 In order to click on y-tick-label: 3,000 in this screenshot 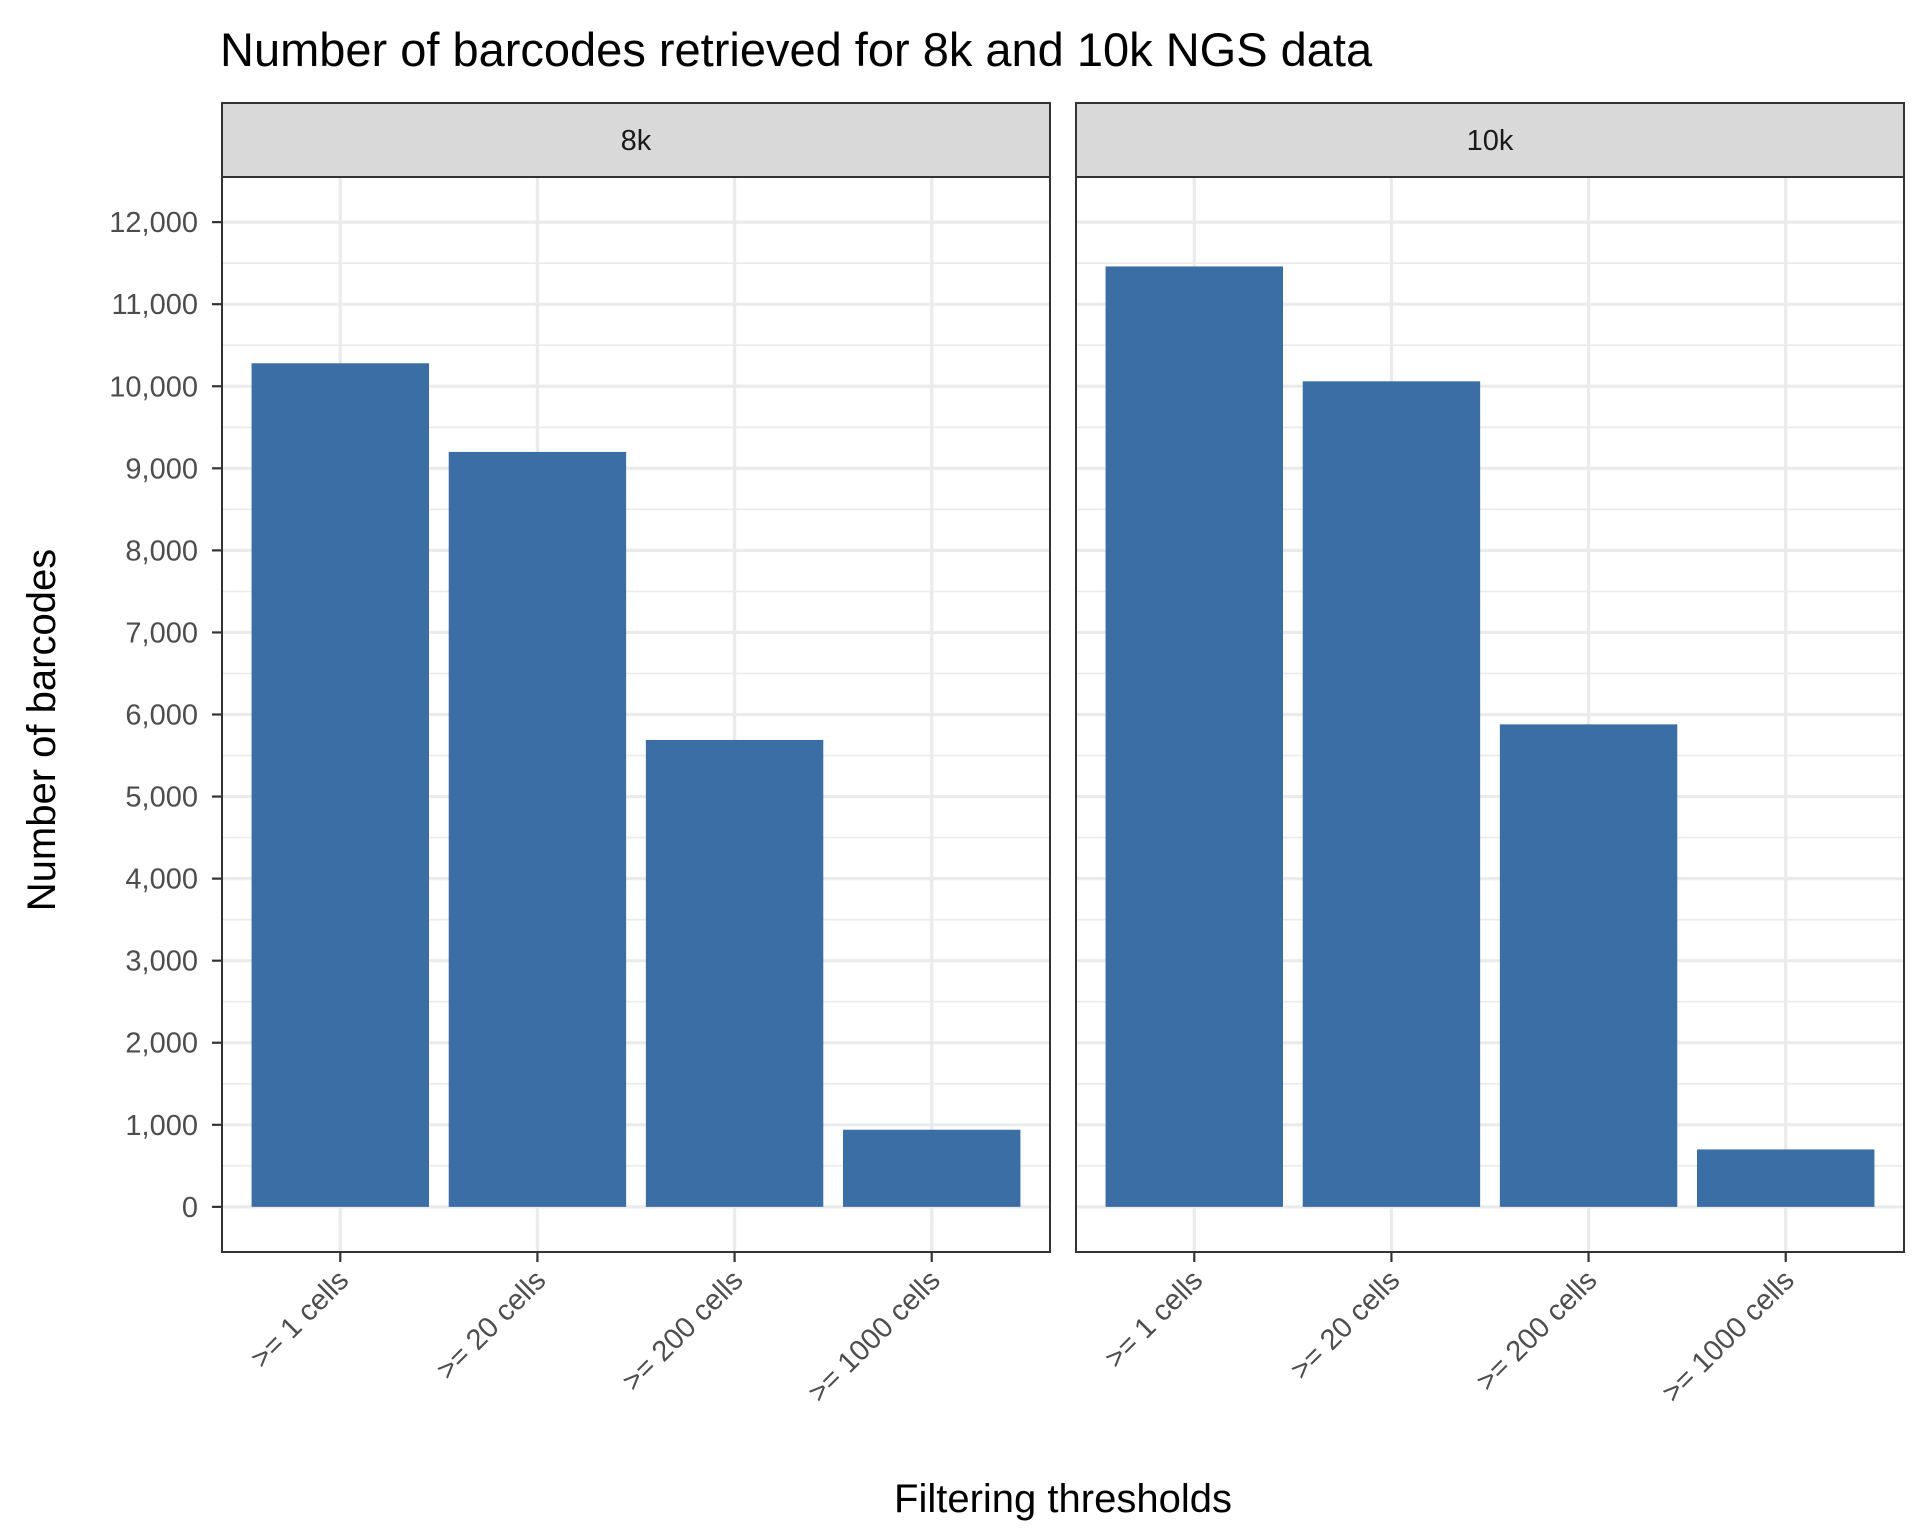, I will do `click(161, 962)`.